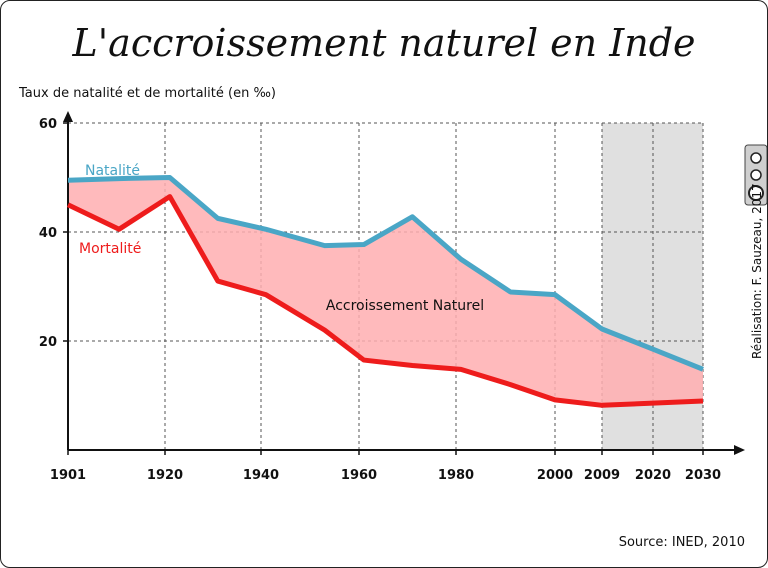  Describe the element at coordinates (757, 271) in the screenshot. I see `credit-text: Réalisation: F. Sauzeau, 2017` at that location.